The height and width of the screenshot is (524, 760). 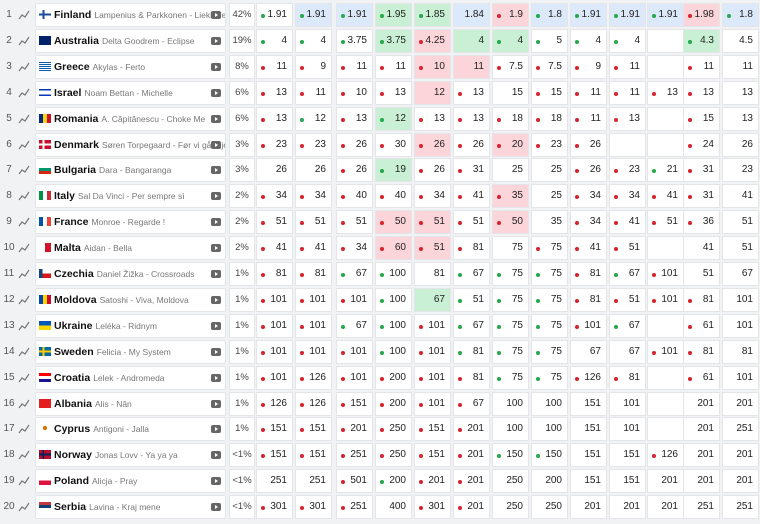 I want to click on country-cell: Norway Jonas Lovv - Ya ya ya, so click(x=130, y=455).